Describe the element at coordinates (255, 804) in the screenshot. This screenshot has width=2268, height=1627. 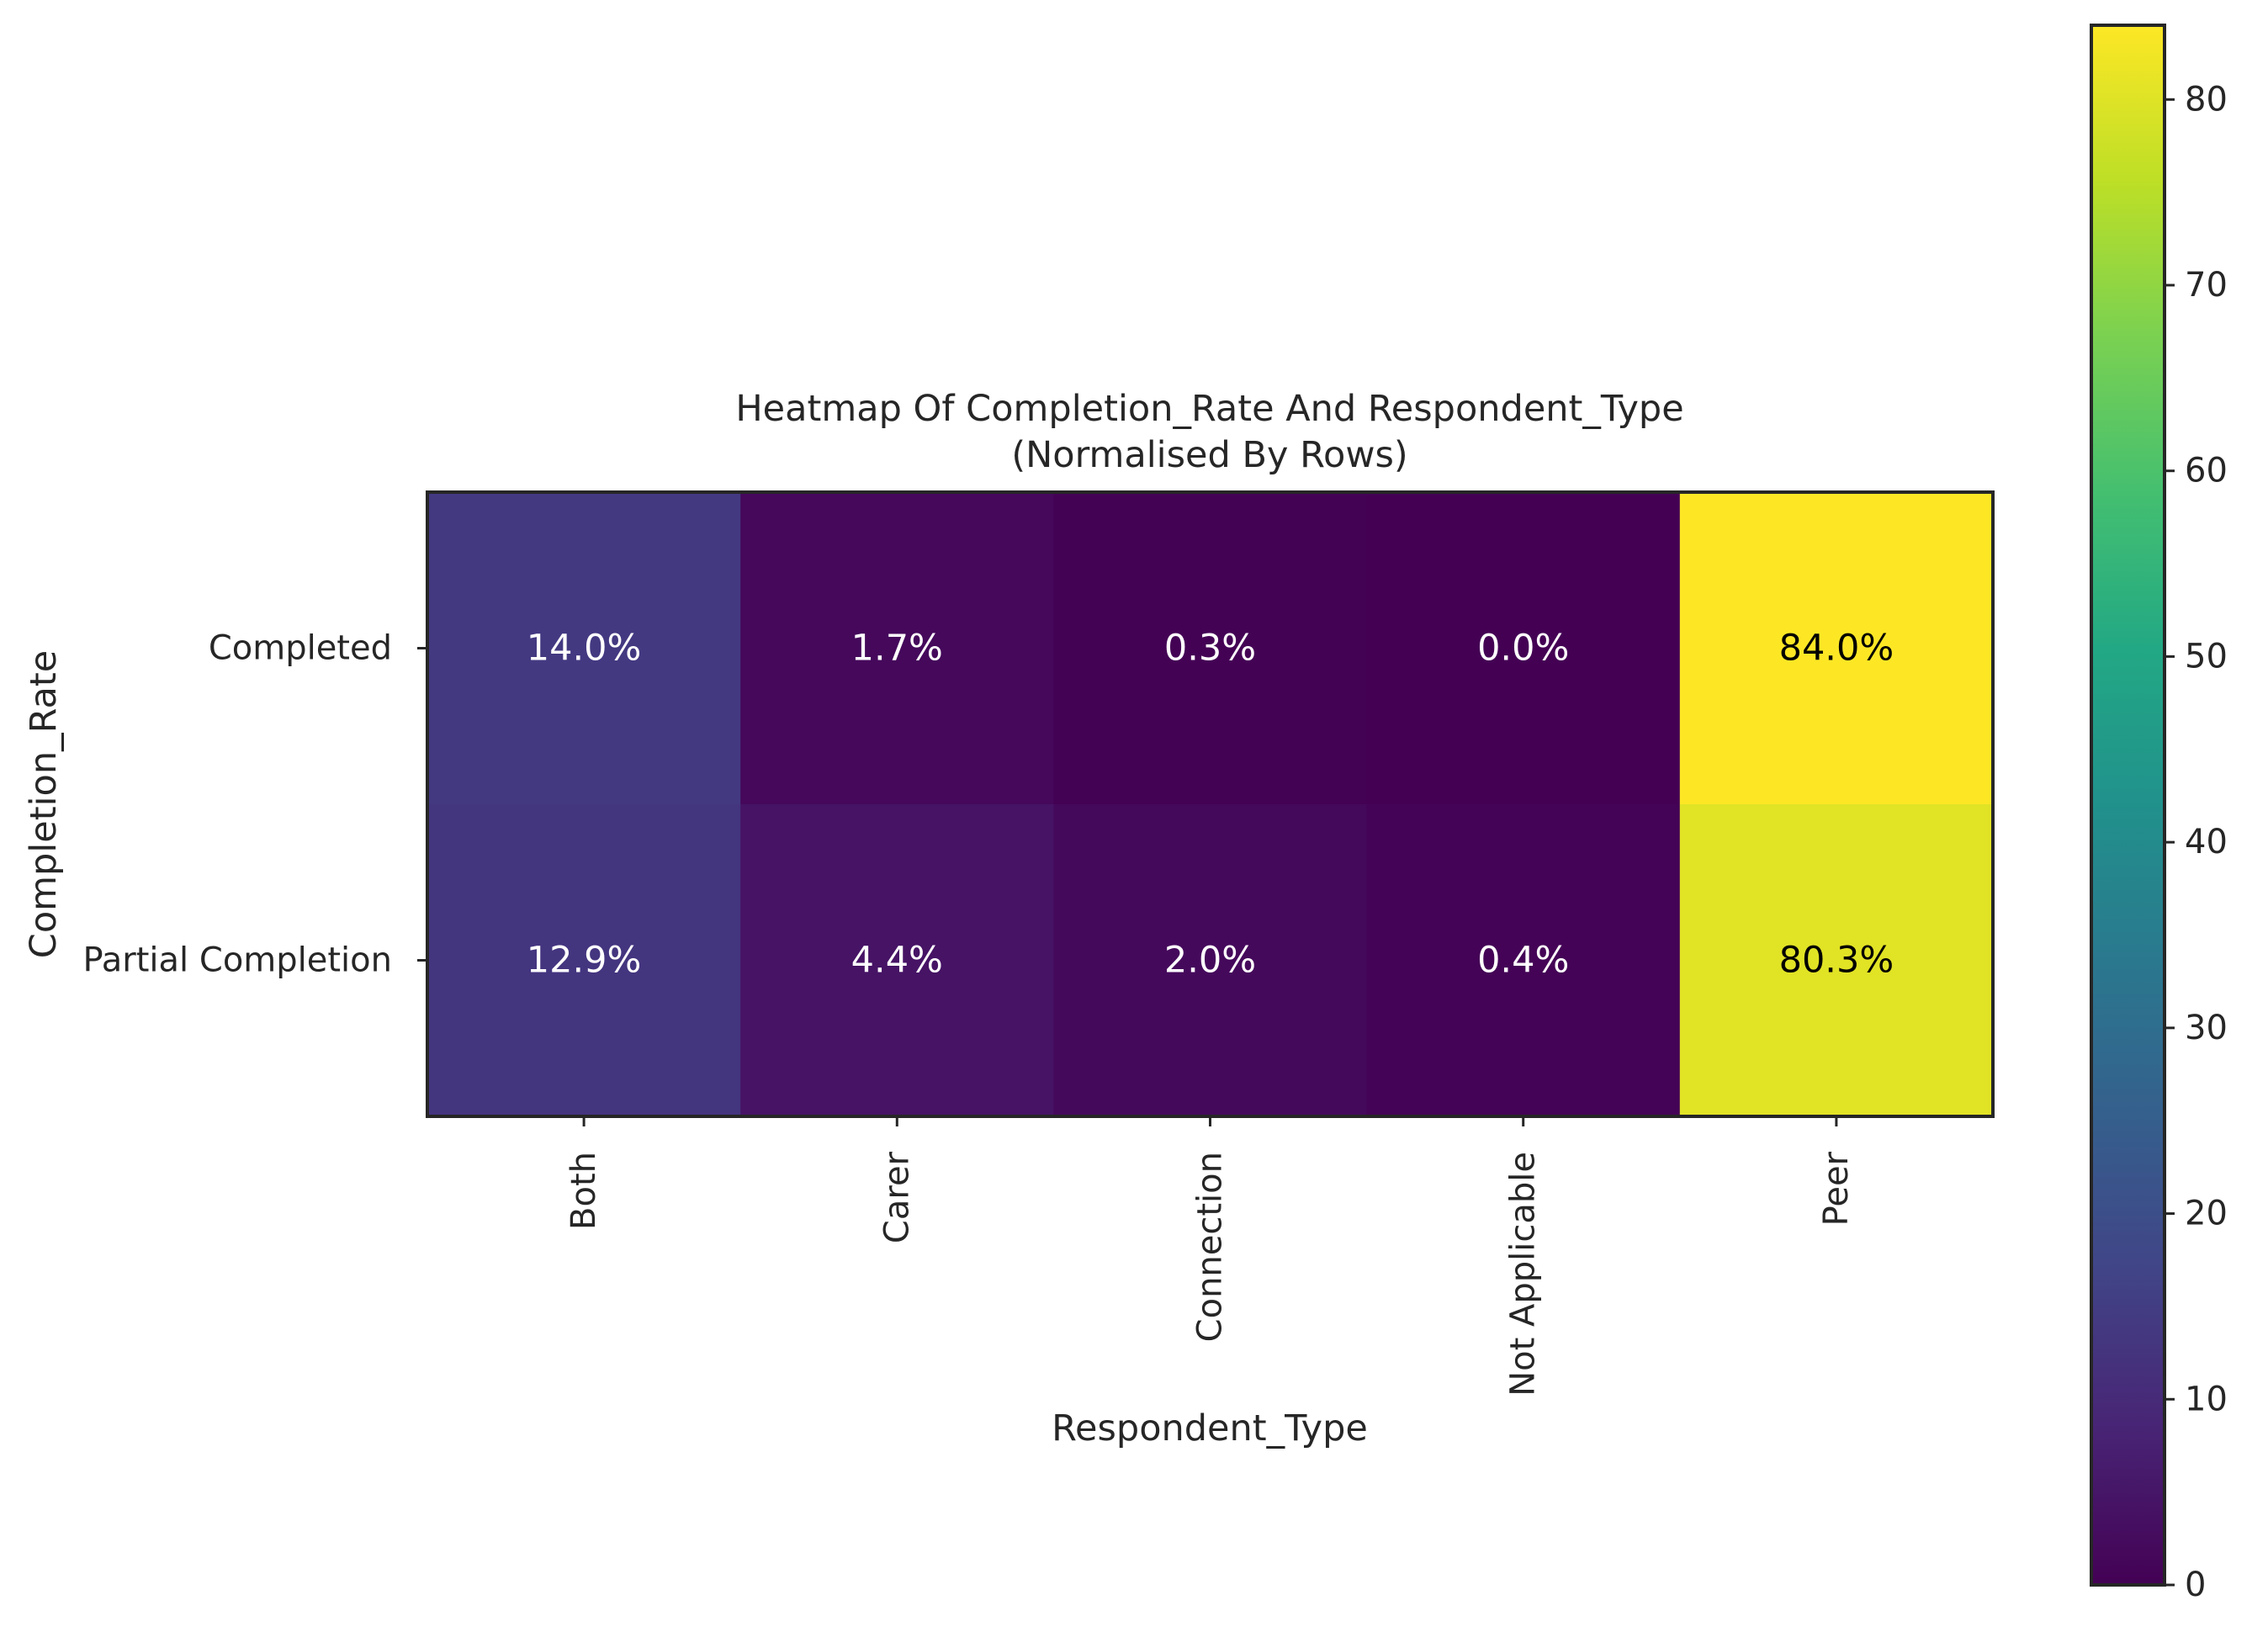
I see `y-axis-ticks: Completed Partial Completion` at that location.